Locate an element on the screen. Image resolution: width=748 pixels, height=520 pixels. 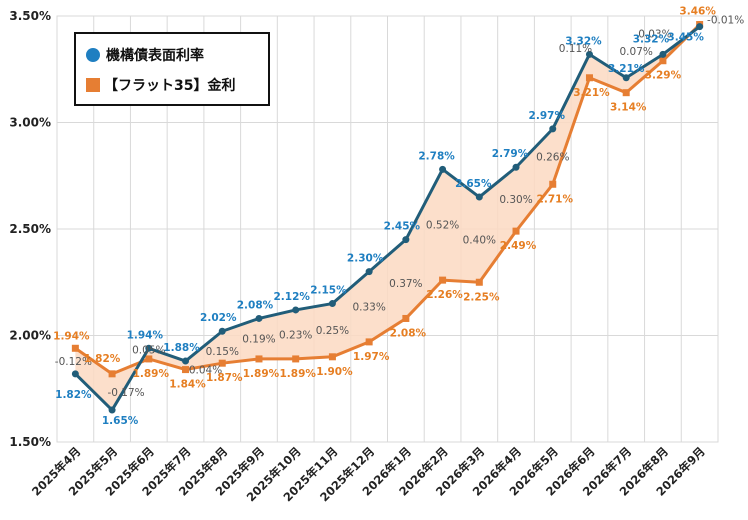
difference-label: 0.37% is located at coordinates (405, 284).